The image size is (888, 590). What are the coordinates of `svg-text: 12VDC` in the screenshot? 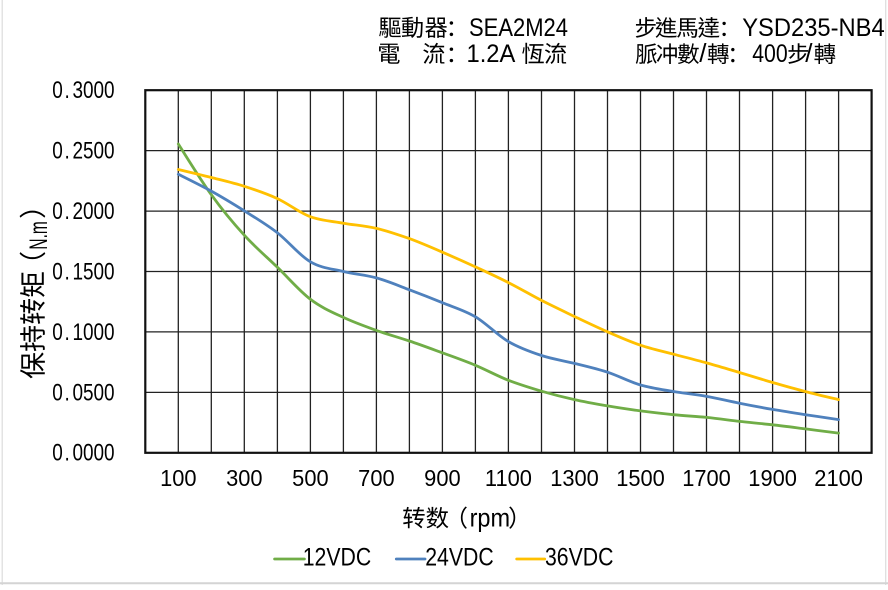 It's located at (337, 557).